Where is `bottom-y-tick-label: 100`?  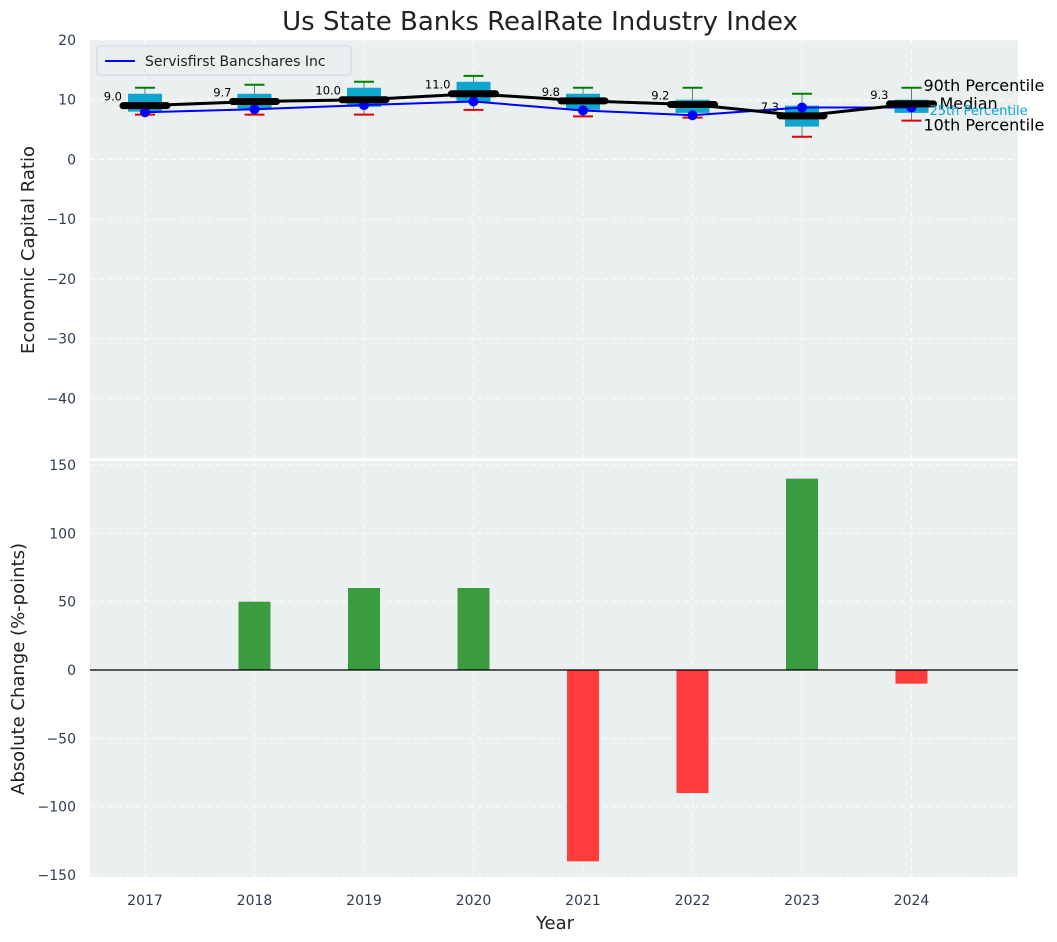 bottom-y-tick-label: 100 is located at coordinates (62, 534).